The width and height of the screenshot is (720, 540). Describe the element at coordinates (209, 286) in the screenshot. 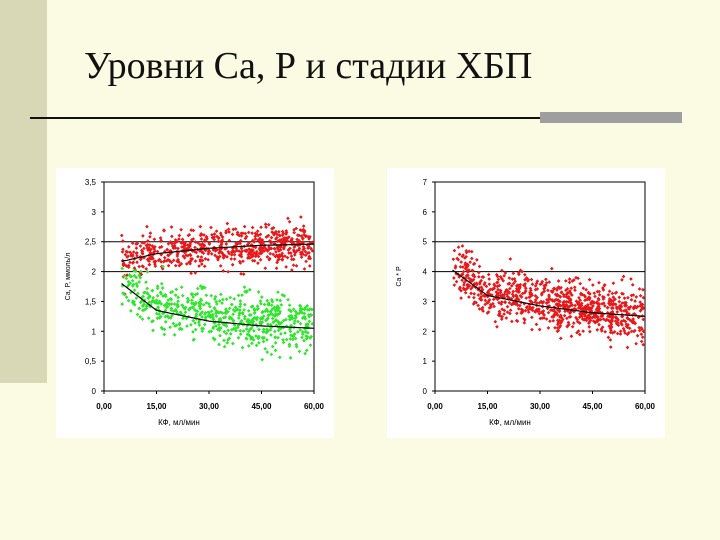

I see `chart-ca-p-plot-area` at that location.